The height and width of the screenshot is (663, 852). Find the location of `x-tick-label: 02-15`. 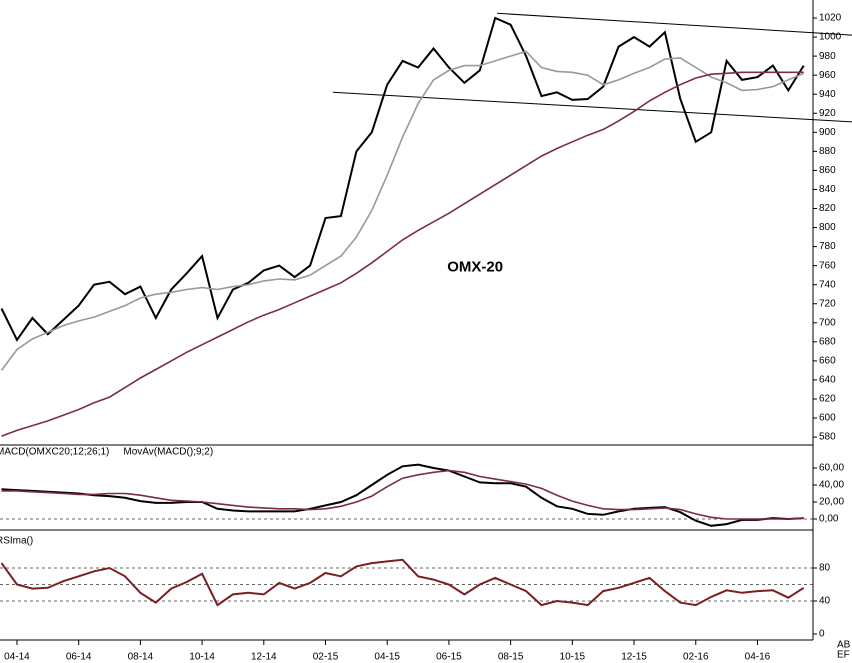

x-tick-label: 02-15 is located at coordinates (326, 657).